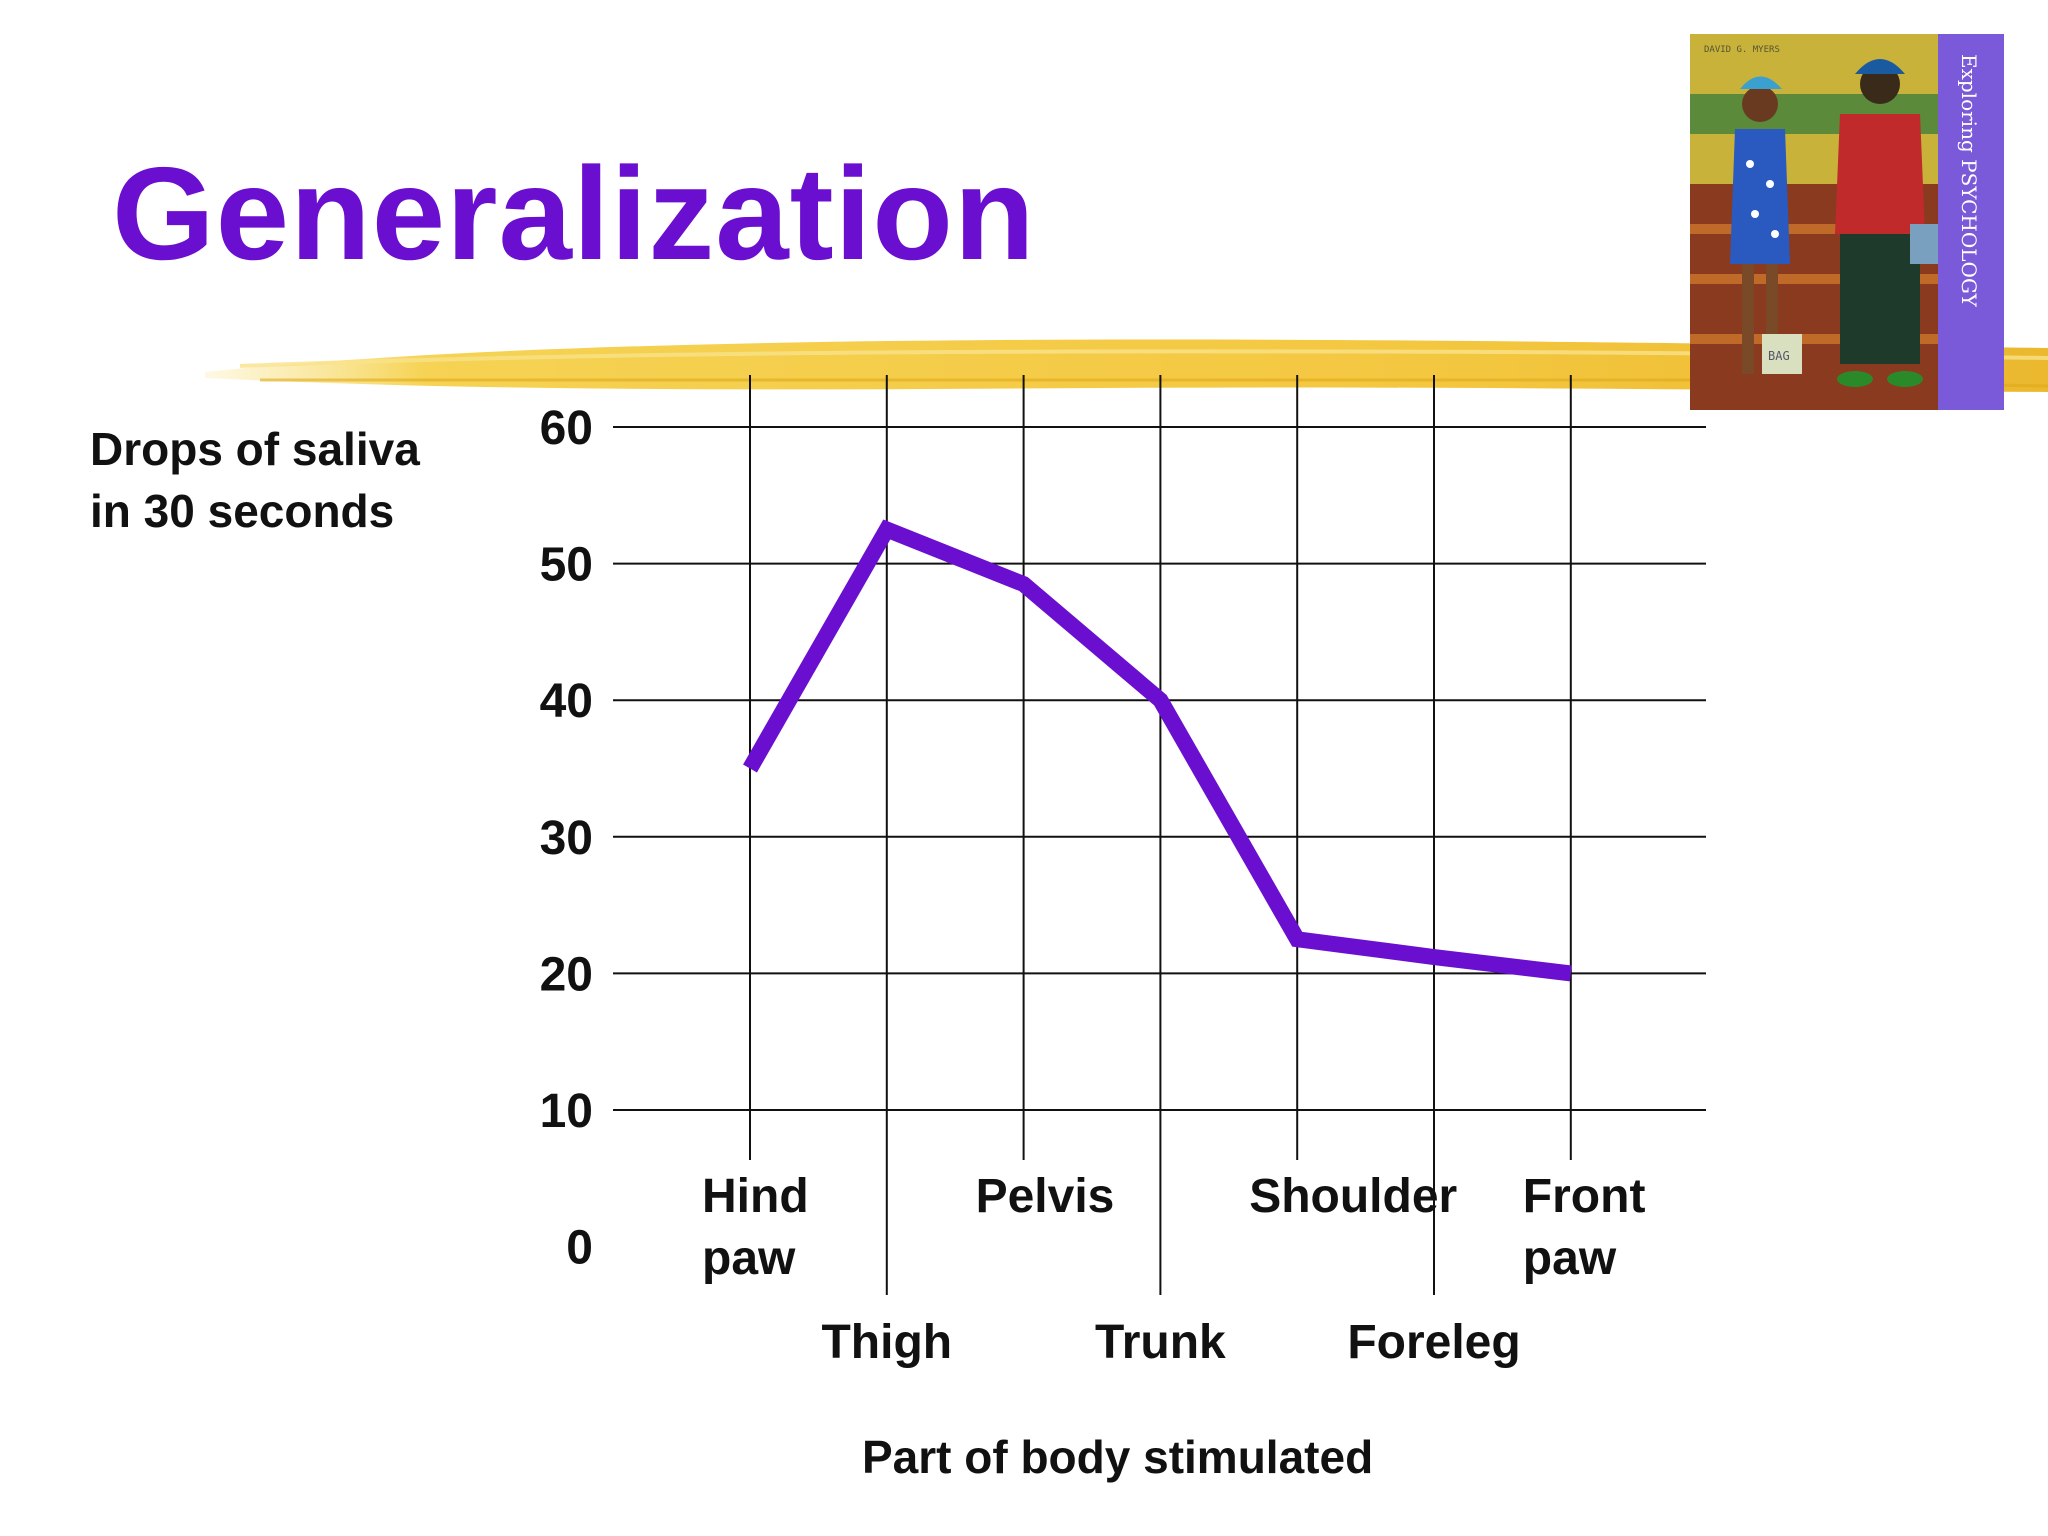 The image size is (2048, 1536). I want to click on y-tick-label-30: 30, so click(566, 838).